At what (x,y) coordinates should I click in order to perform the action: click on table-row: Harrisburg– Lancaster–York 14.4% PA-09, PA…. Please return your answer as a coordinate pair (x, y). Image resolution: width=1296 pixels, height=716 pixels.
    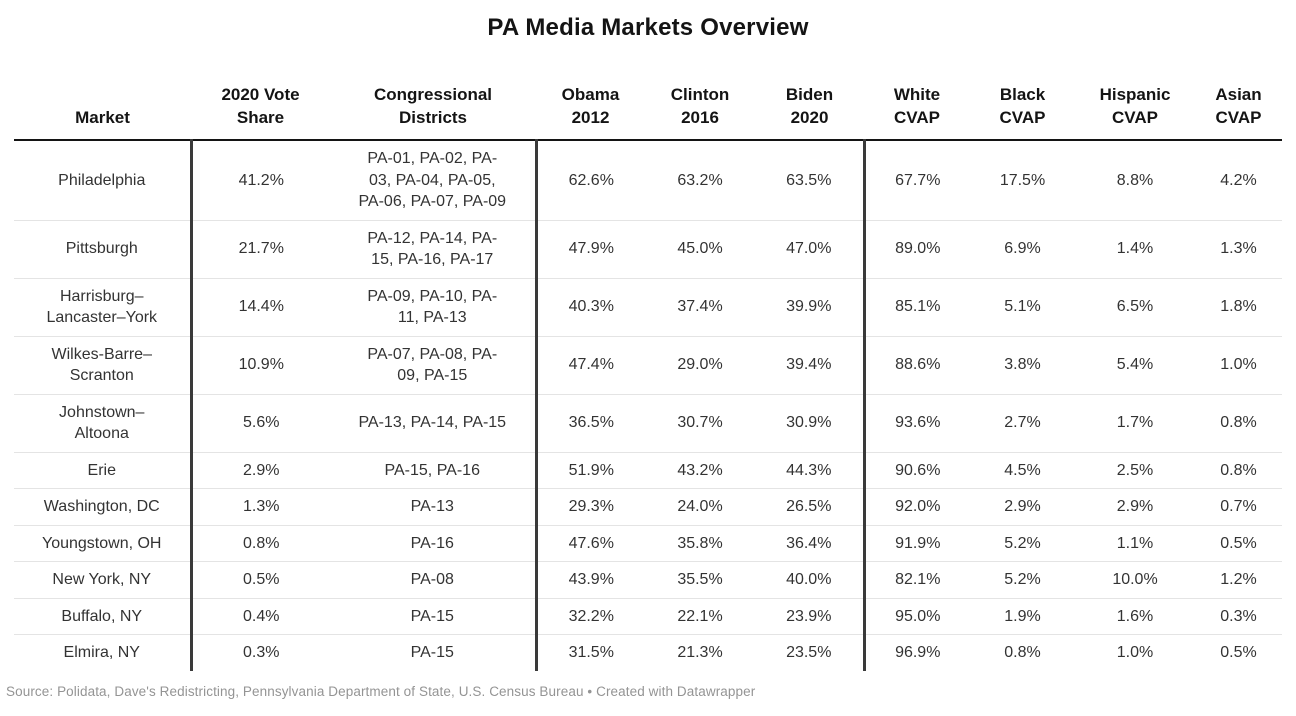
    Looking at the image, I should click on (648, 307).